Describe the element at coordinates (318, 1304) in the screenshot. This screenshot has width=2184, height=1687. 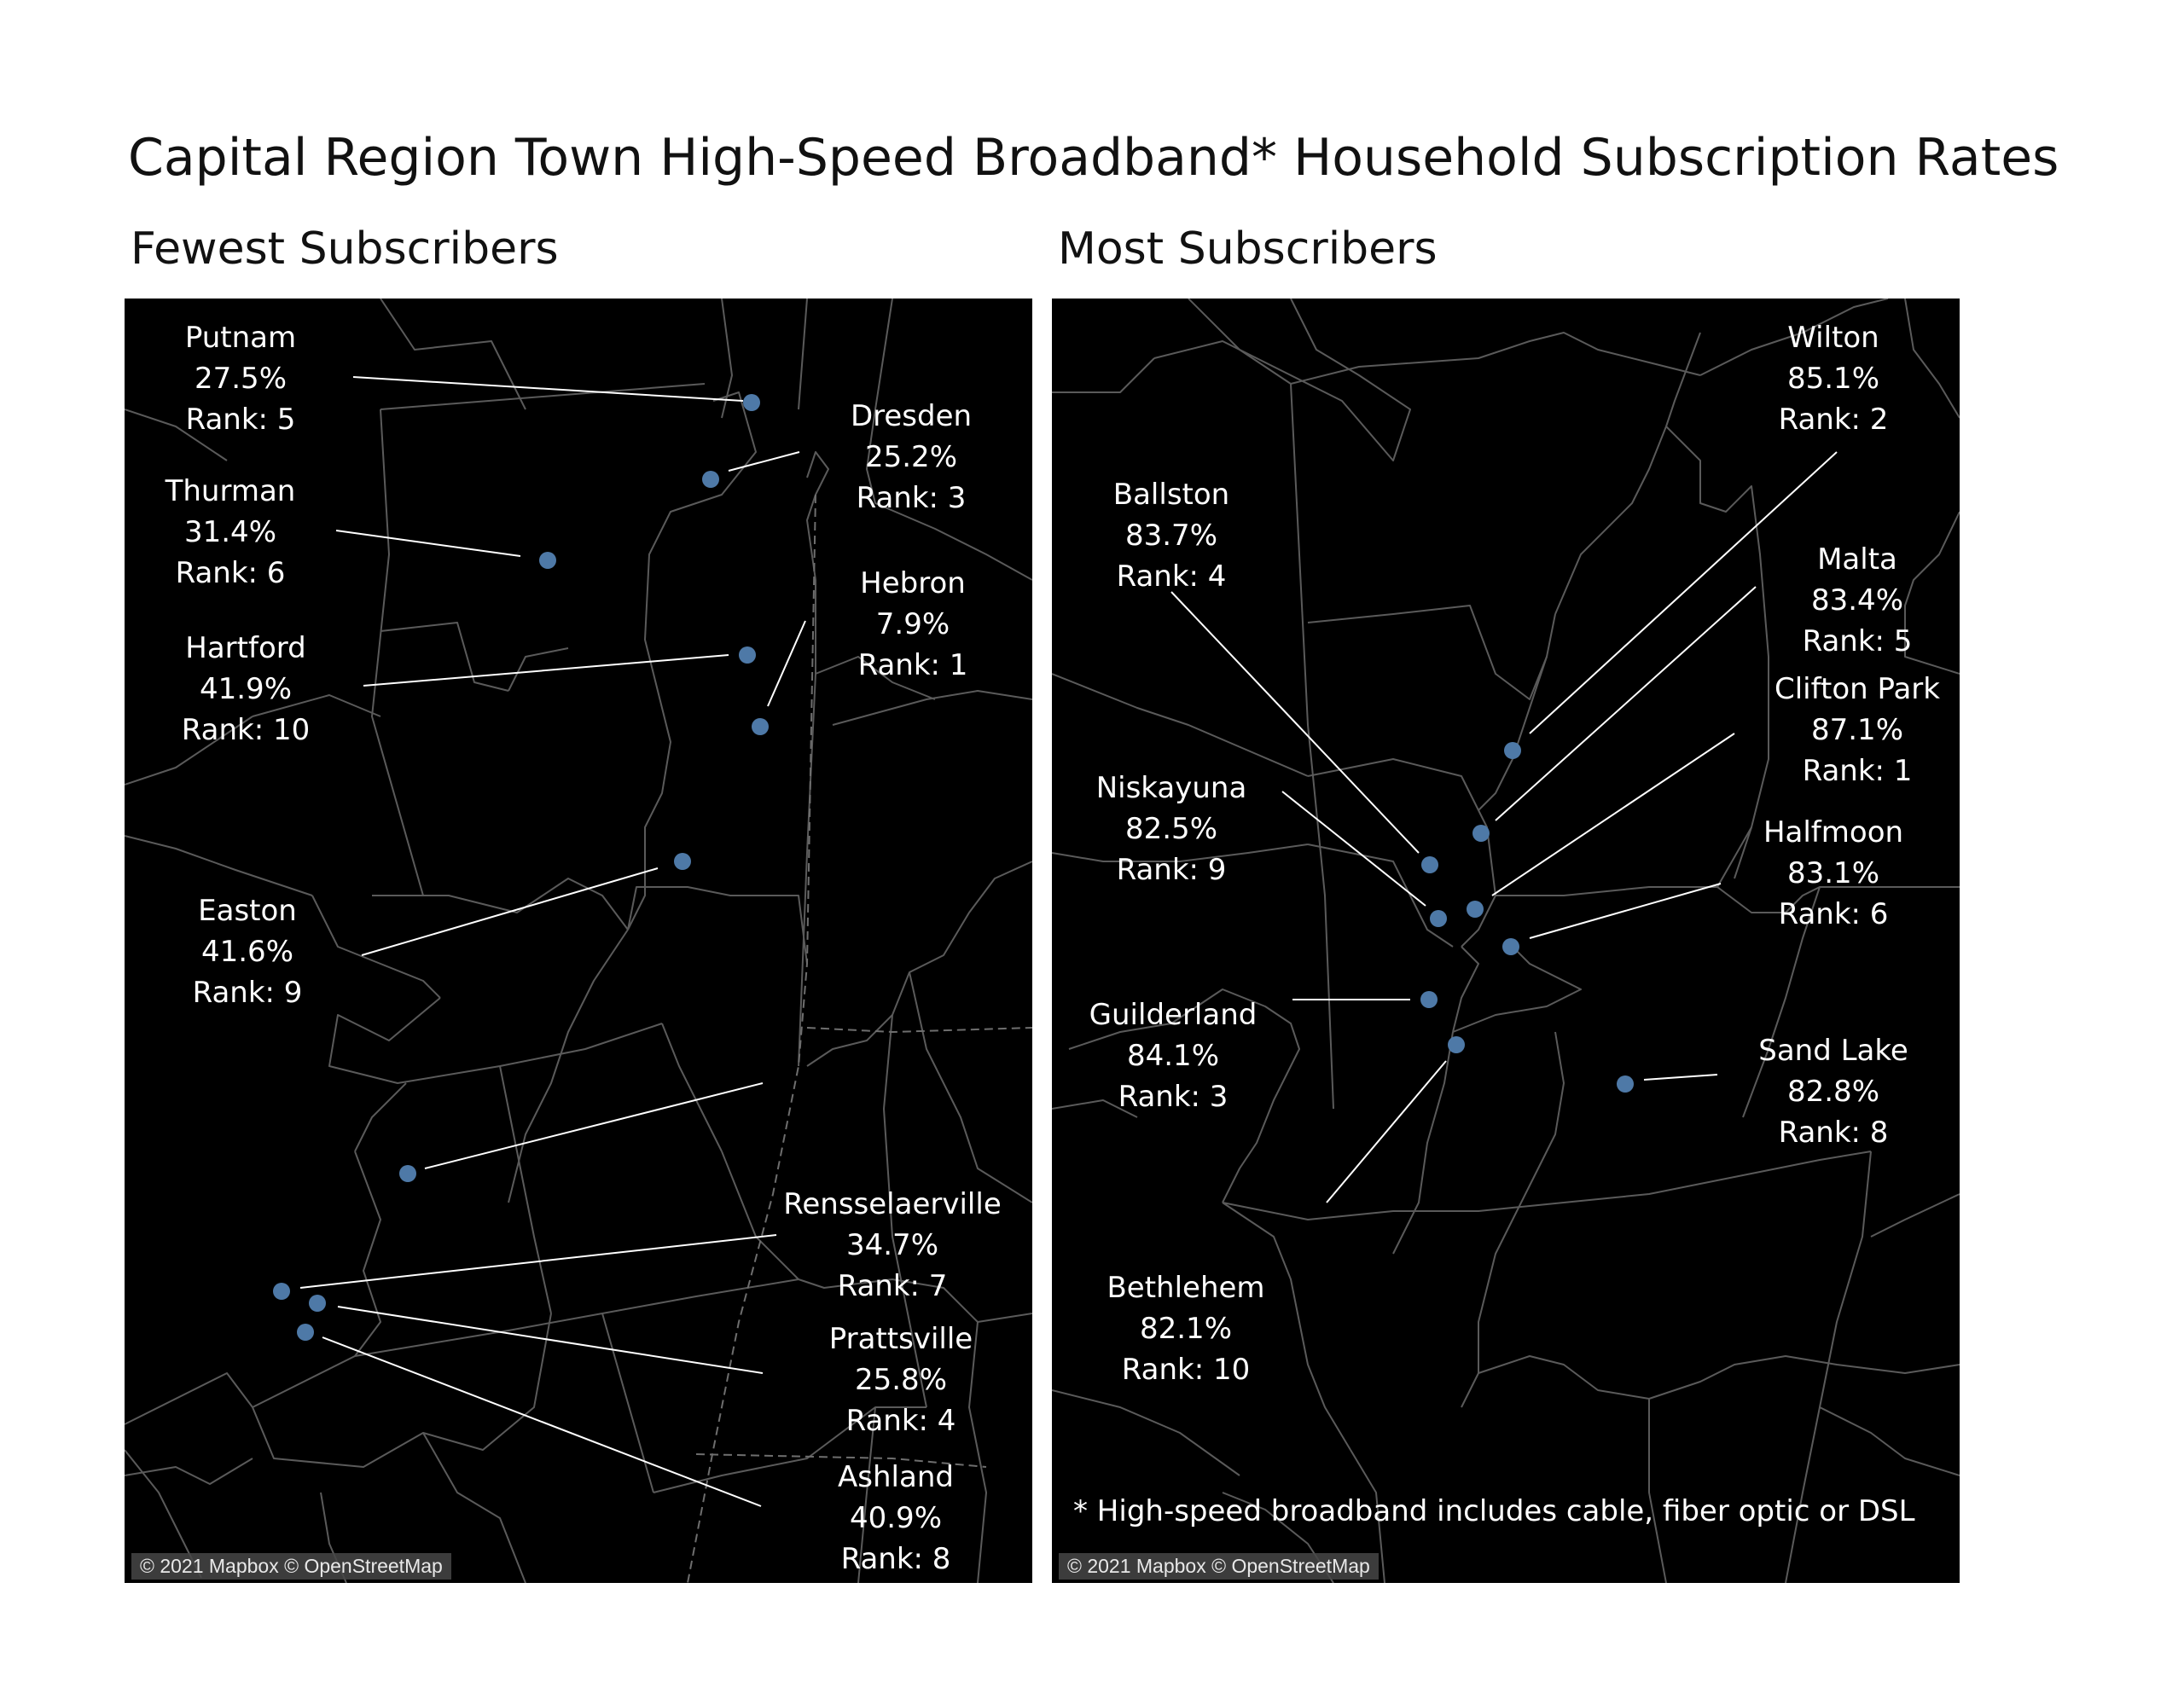
I see `town-marker-ashland` at that location.